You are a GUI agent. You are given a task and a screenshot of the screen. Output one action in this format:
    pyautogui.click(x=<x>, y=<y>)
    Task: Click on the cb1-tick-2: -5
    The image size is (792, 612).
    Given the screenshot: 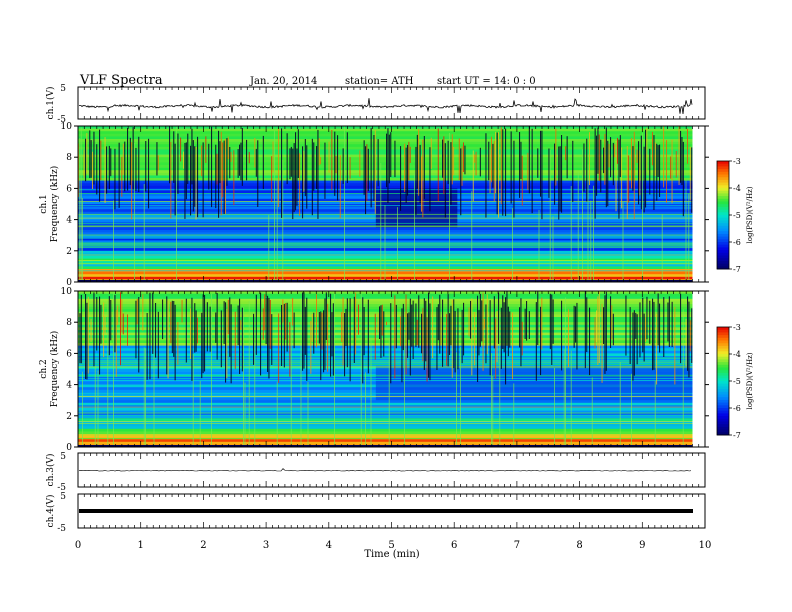 What is the action you would take?
    pyautogui.click(x=737, y=215)
    